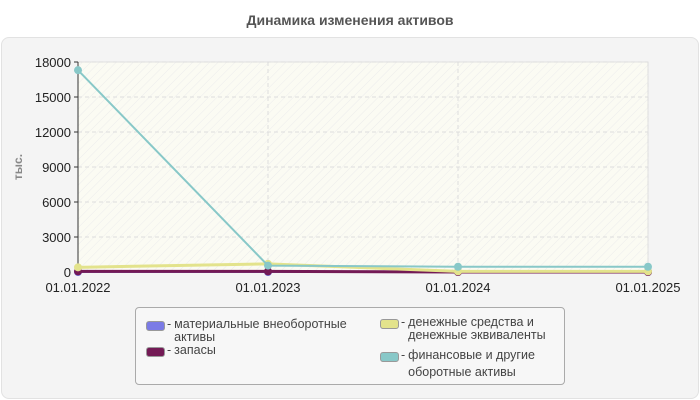  I want to click on legend-item-inventory: - запасы, so click(253, 350).